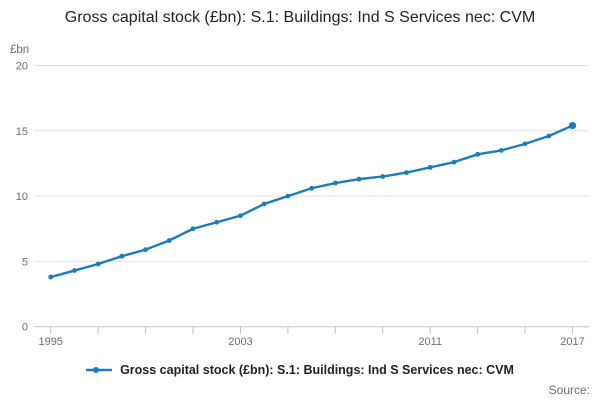 Image resolution: width=600 pixels, height=400 pixels. I want to click on svg-text: 2017, so click(572, 342).